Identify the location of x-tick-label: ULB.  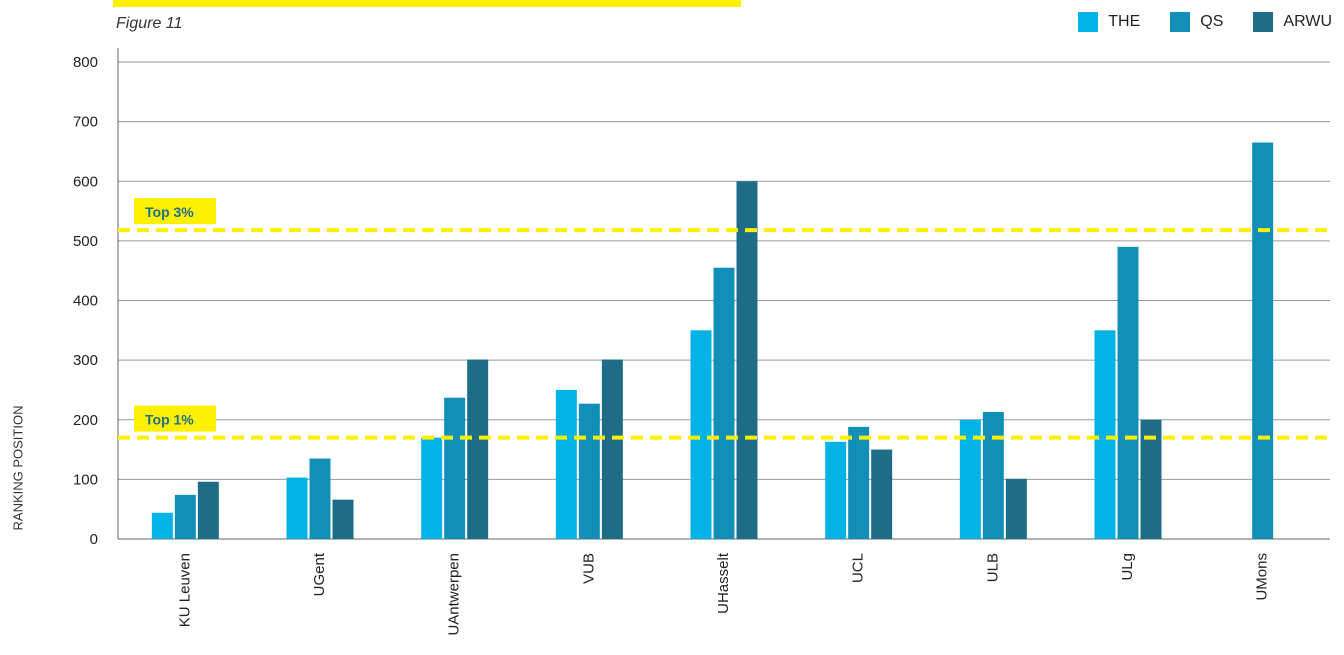
(992, 567).